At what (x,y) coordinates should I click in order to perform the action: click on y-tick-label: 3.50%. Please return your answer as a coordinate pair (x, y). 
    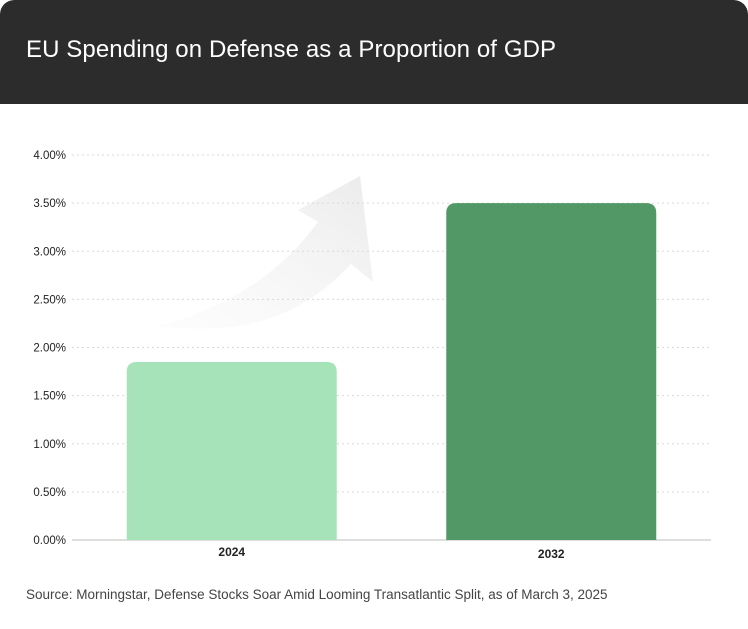
    Looking at the image, I should click on (49, 204).